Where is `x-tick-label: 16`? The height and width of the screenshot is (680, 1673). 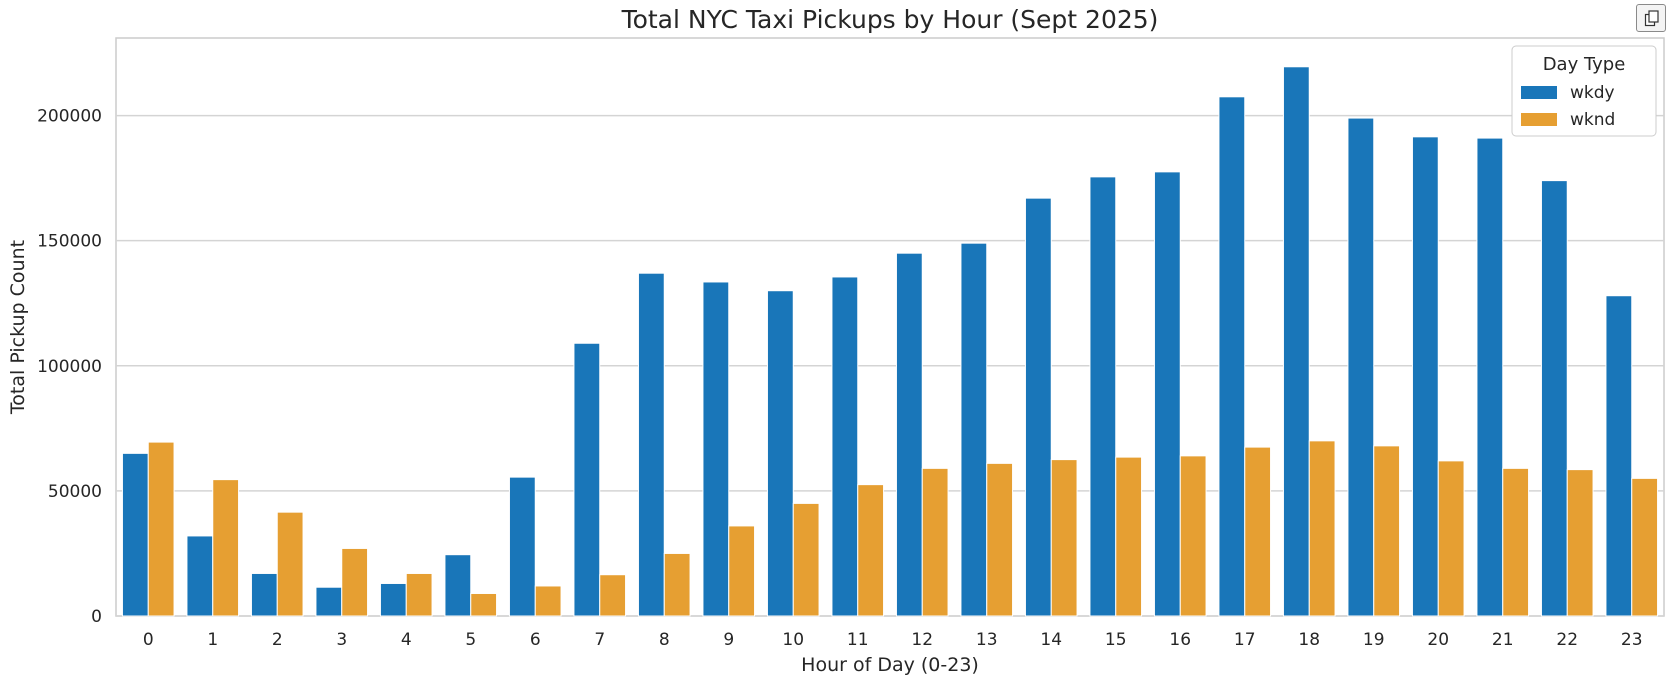 x-tick-label: 16 is located at coordinates (1180, 640).